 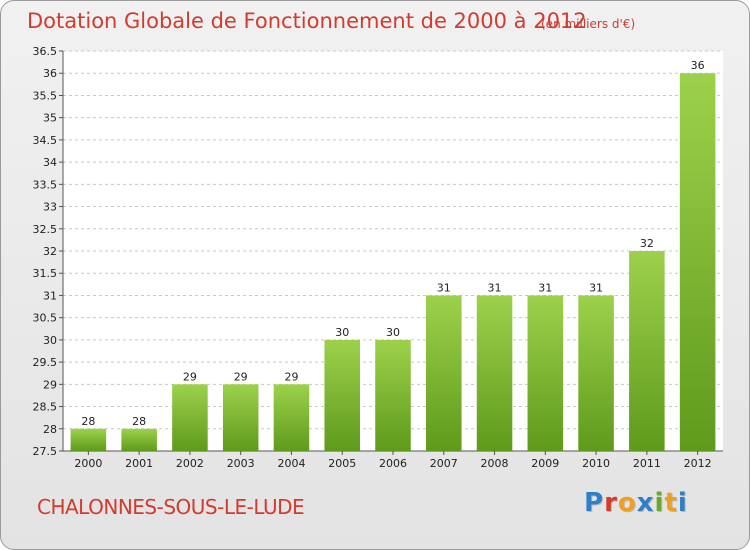 What do you see at coordinates (698, 65) in the screenshot?
I see `data-label: 36` at bounding box center [698, 65].